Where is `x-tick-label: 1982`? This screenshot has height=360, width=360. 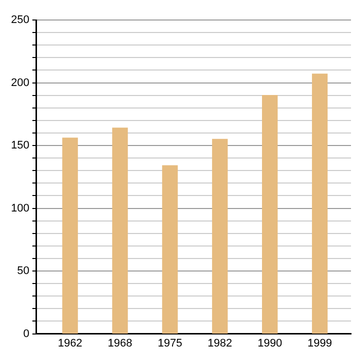 x-tick-label: 1982 is located at coordinates (220, 343).